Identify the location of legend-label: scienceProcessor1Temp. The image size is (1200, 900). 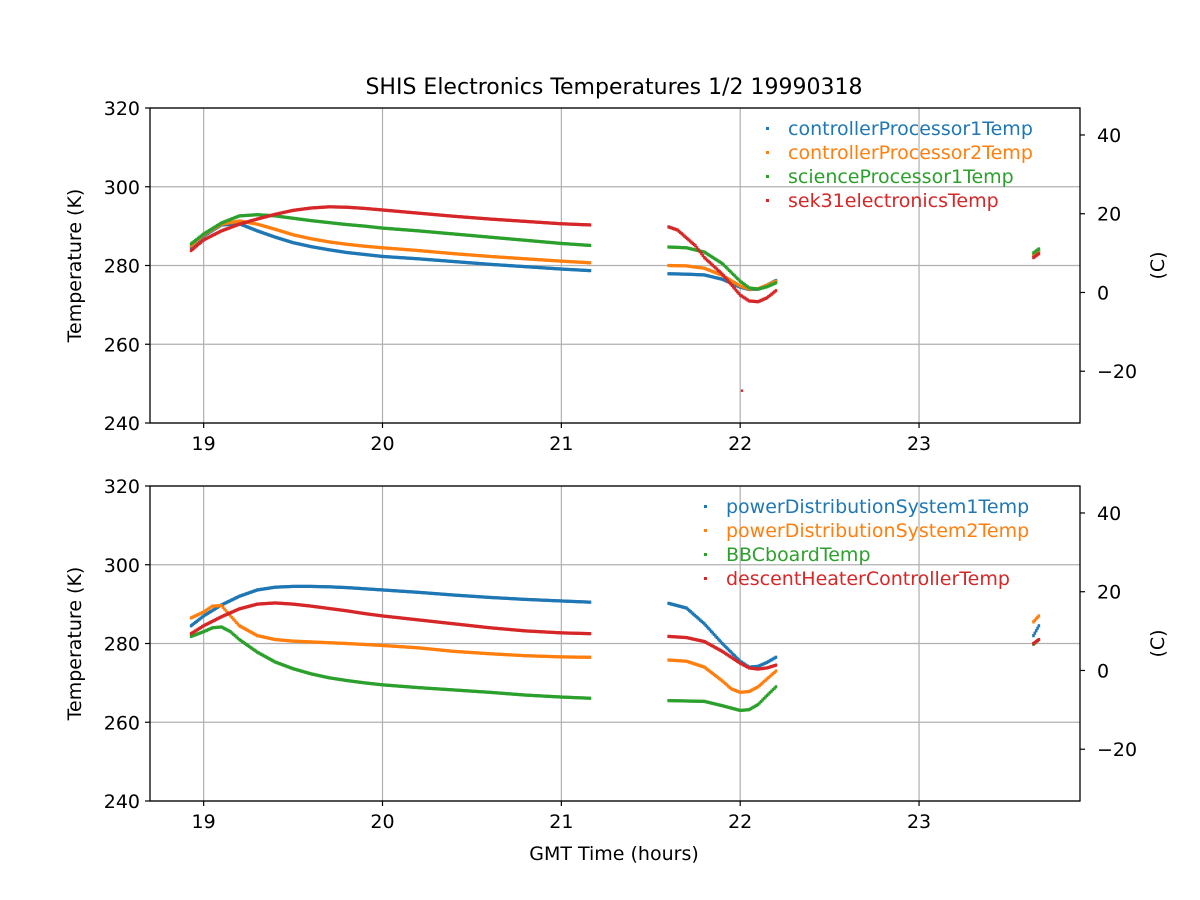
(901, 177).